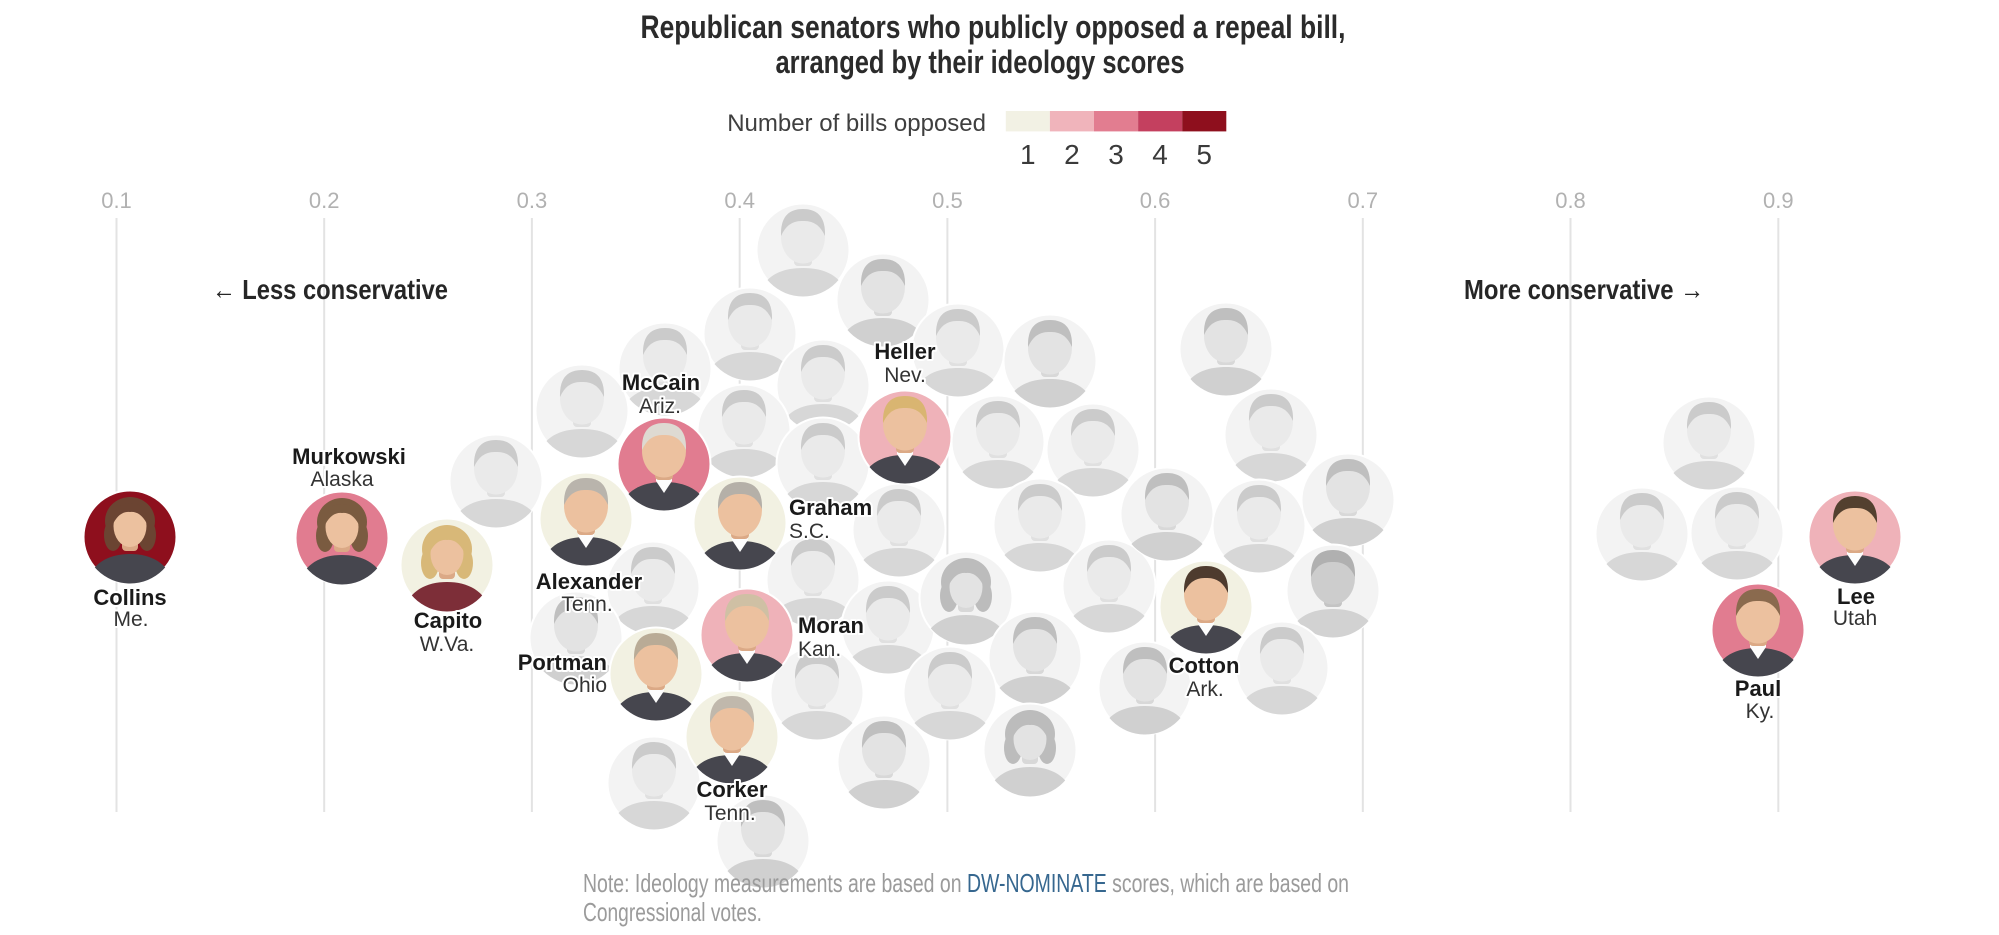 The width and height of the screenshot is (1999, 935). What do you see at coordinates (330, 289) in the screenshot?
I see `svg-text: ← Less conservative` at bounding box center [330, 289].